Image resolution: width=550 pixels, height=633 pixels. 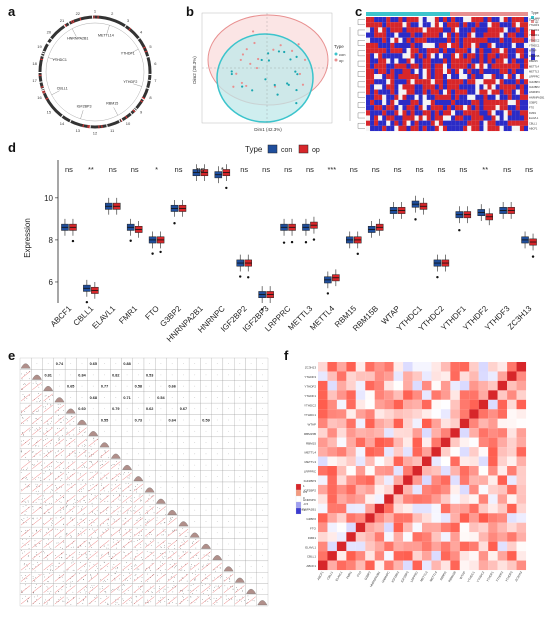 I want to click on ellipse-con, so click(x=265, y=78).